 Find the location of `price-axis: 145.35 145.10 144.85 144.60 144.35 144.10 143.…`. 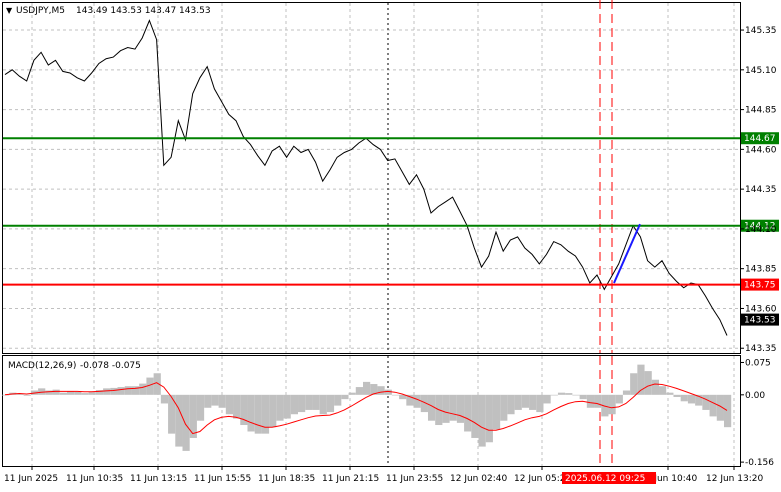

price-axis: 145.35 145.10 144.85 144.60 144.35 144.10 143.… is located at coordinates (759, 247).